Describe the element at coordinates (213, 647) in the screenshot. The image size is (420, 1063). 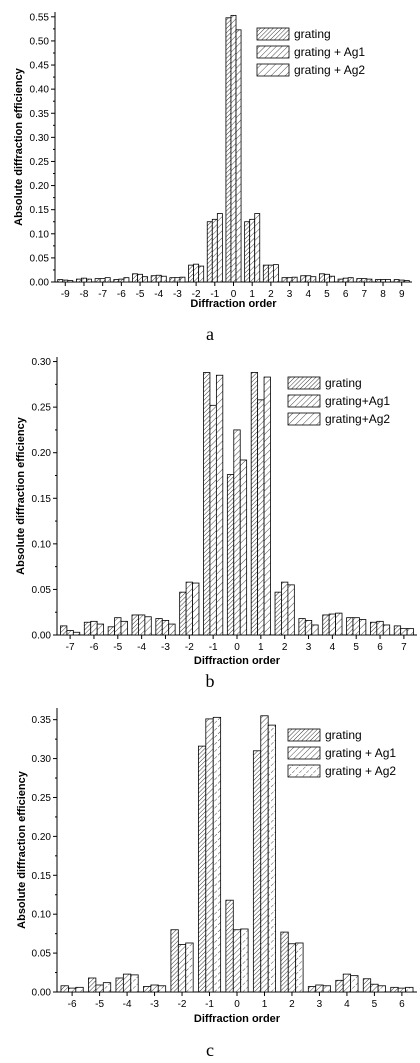
I see `x-tick-label: -1` at that location.